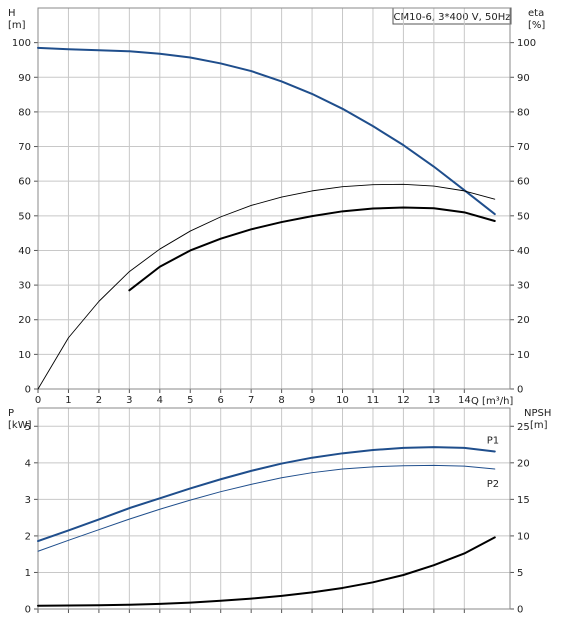 The width and height of the screenshot is (561, 629). What do you see at coordinates (493, 440) in the screenshot?
I see `series-label-p1: P1` at bounding box center [493, 440].